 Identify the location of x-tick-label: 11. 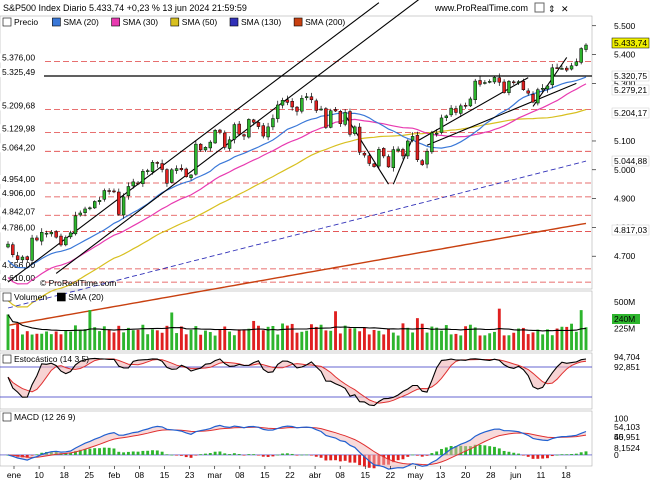
(540, 475).